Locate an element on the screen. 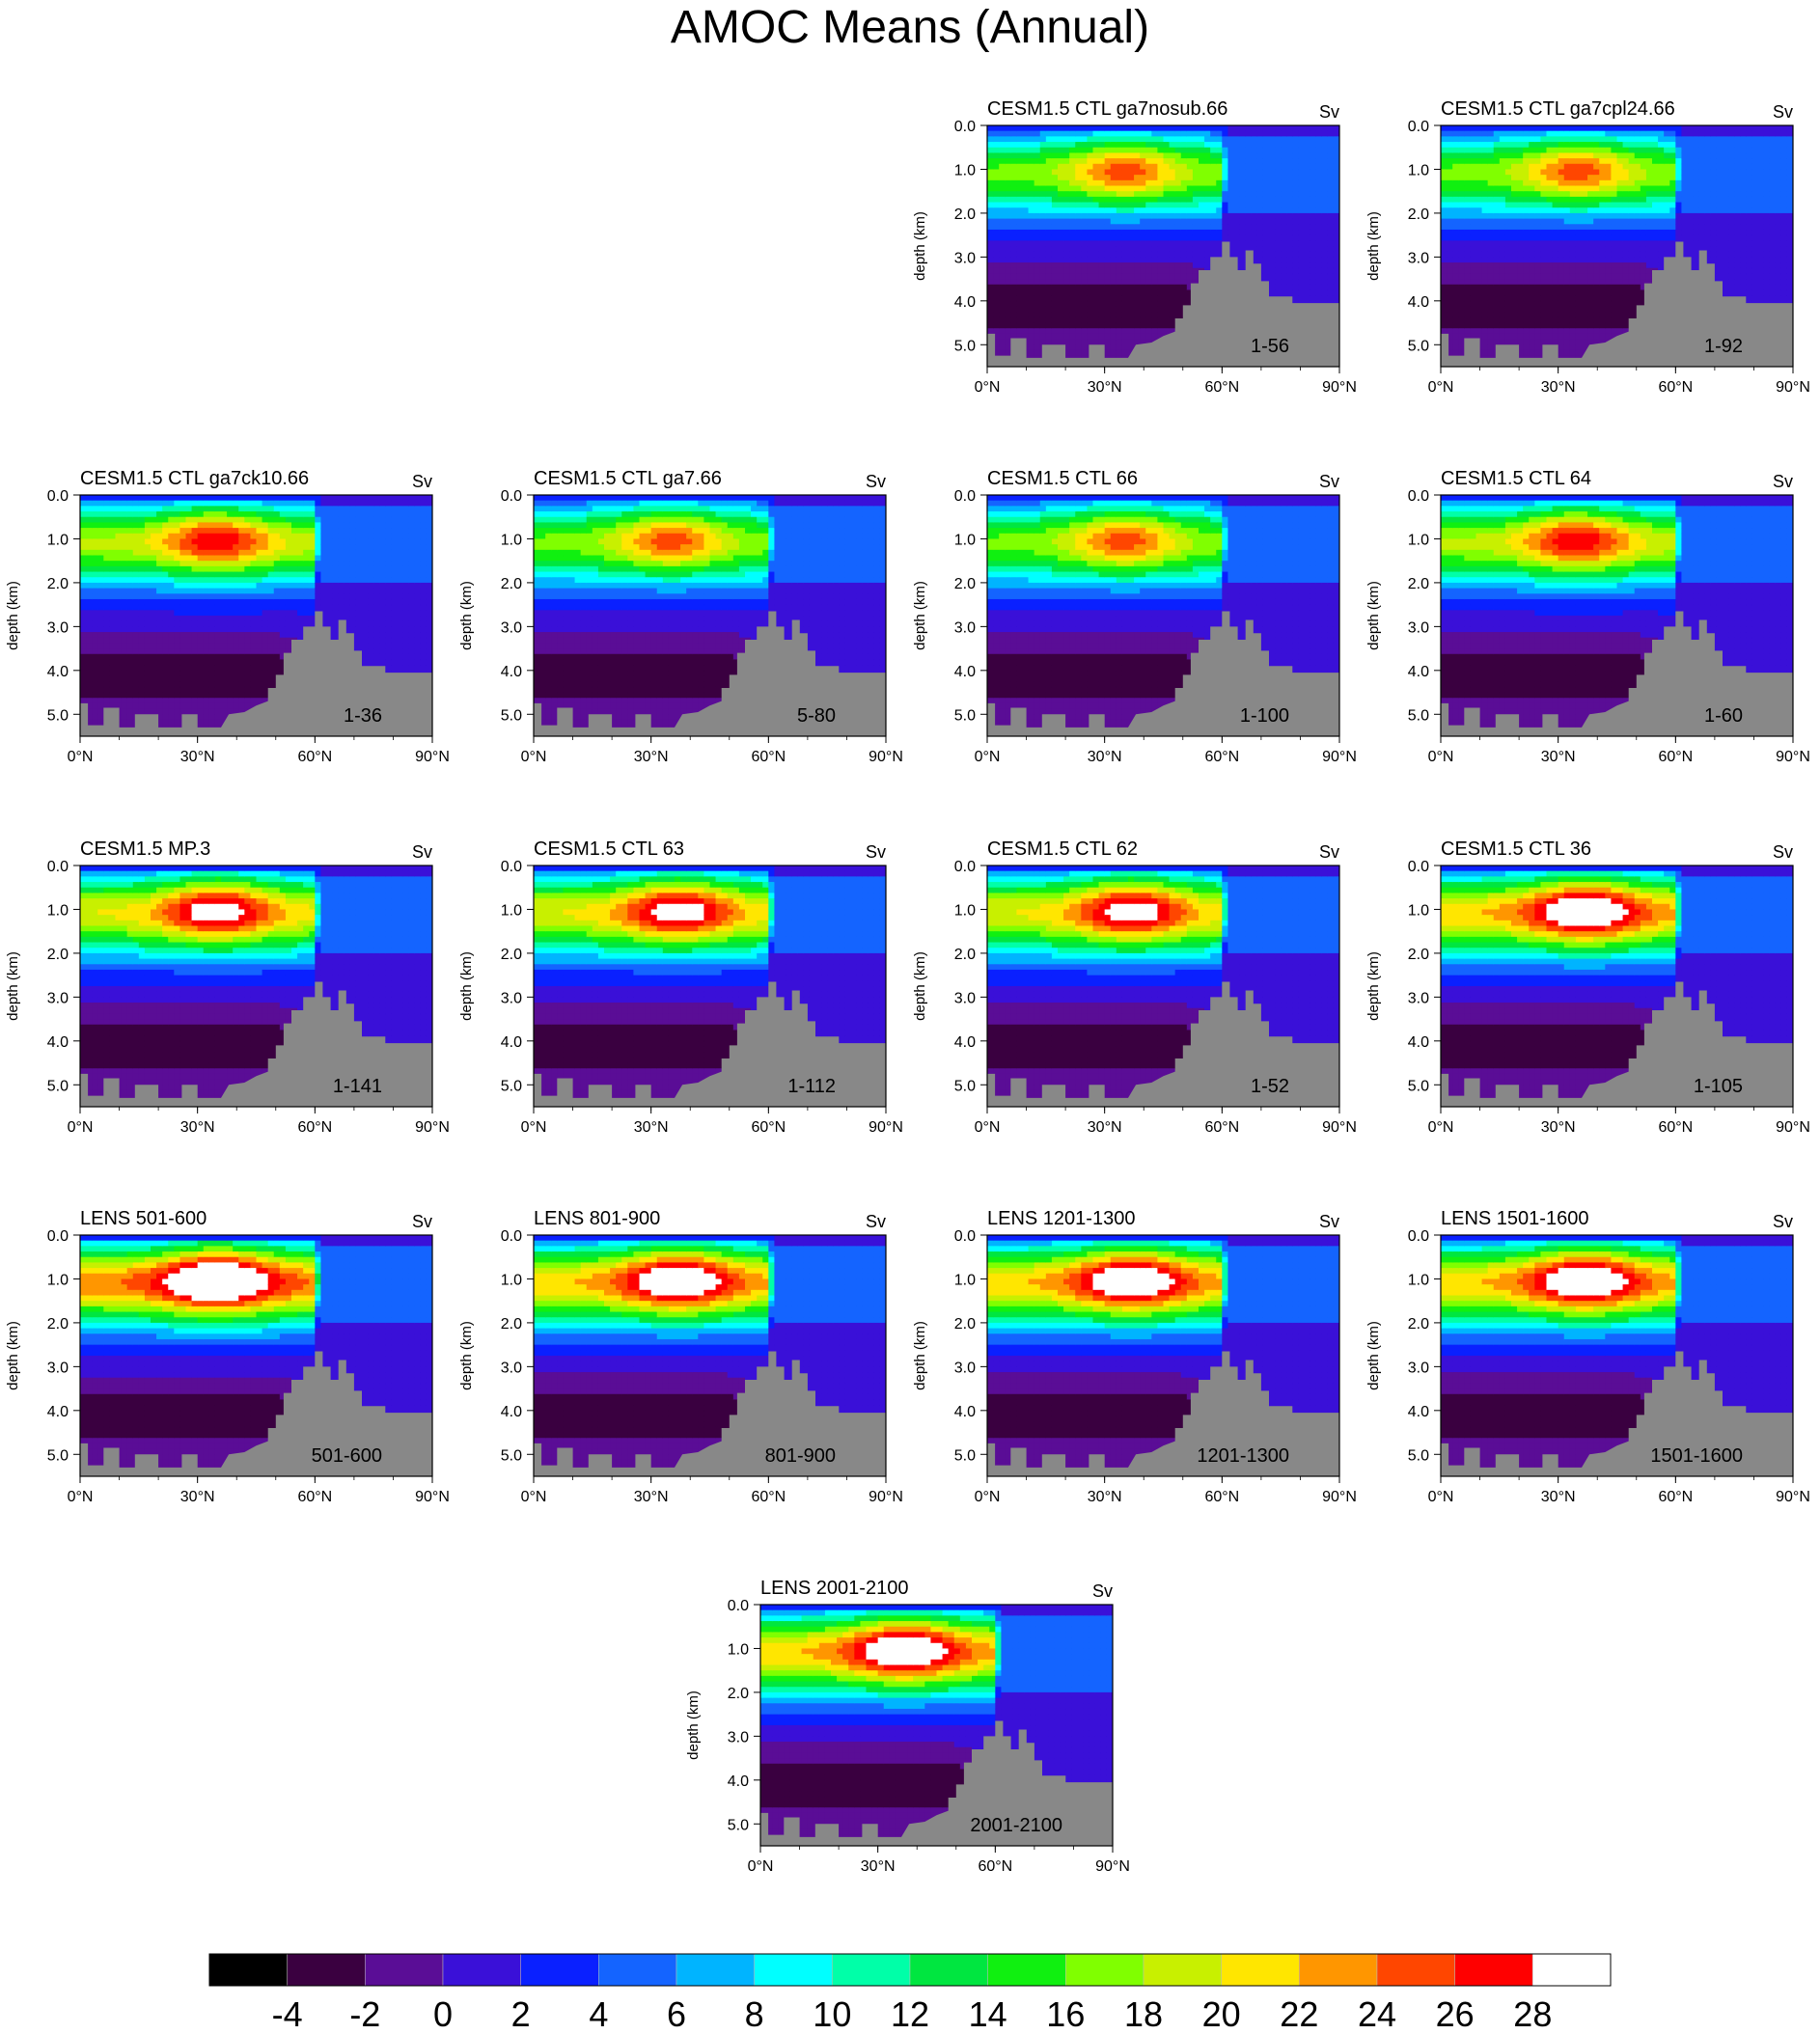 Image resolution: width=1820 pixels, height=2034 pixels. colorbar-label: 4 is located at coordinates (599, 2014).